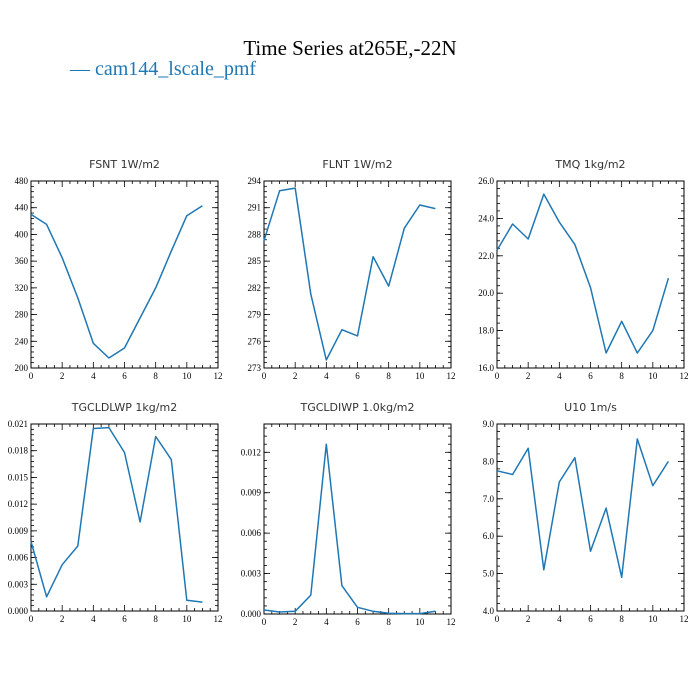 The width and height of the screenshot is (700, 700). I want to click on panel-title: TGCLDIWP 1.0kg/m2, so click(356, 407).